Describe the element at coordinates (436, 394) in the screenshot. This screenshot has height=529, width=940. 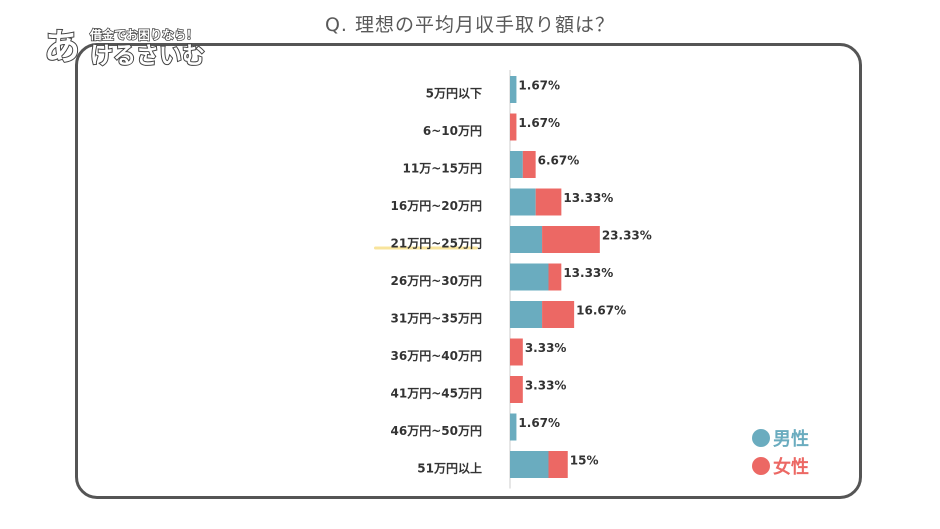
I see `category-label: 41万円~45万円` at that location.